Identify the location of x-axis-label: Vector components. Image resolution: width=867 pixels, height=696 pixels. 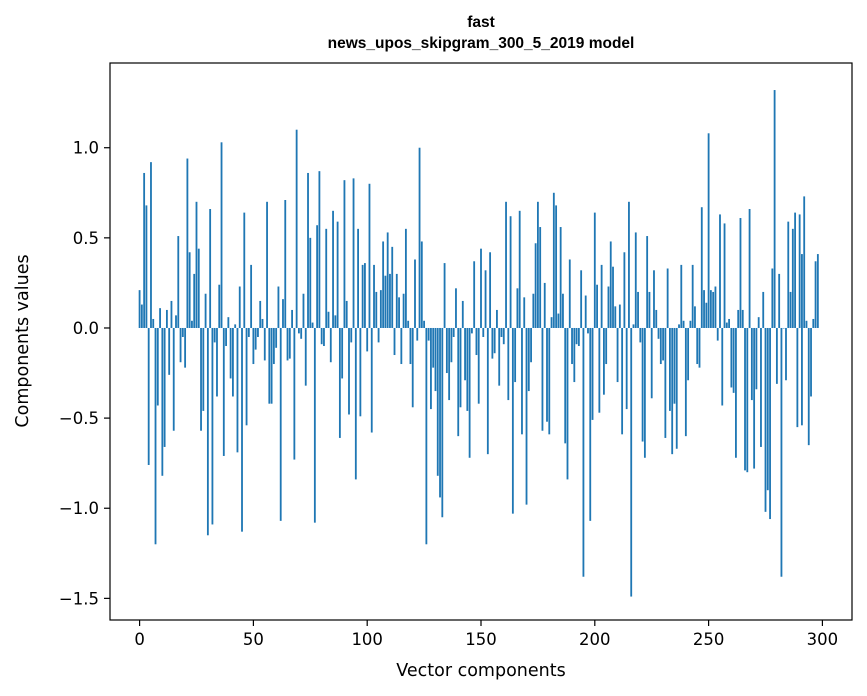
(480, 671).